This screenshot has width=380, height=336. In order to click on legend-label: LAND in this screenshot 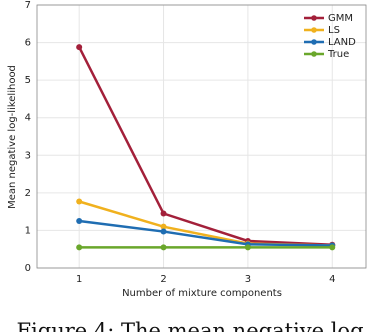, I will do `click(342, 42)`.